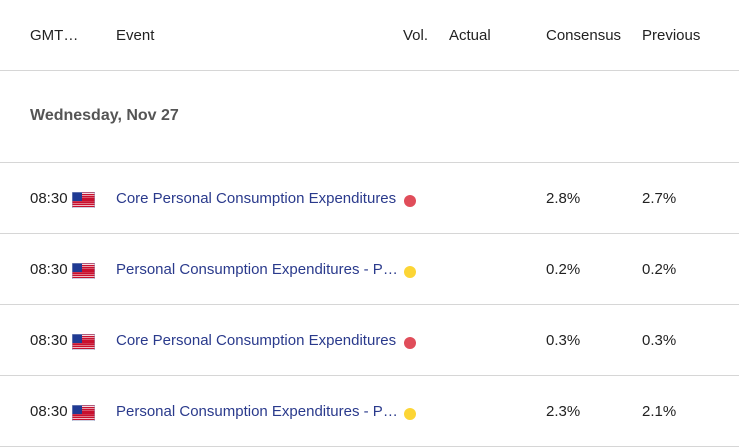 The height and width of the screenshot is (447, 739). What do you see at coordinates (563, 411) in the screenshot?
I see `consensus-value: 2.3%` at bounding box center [563, 411].